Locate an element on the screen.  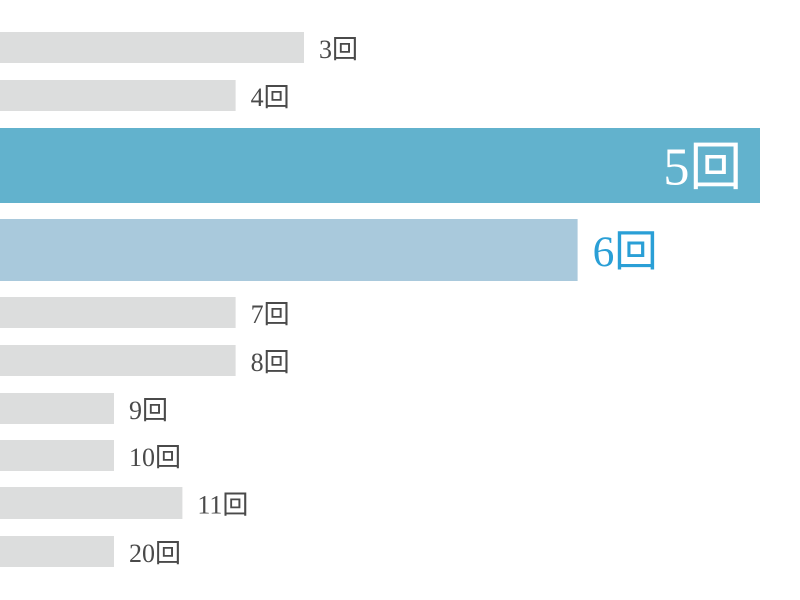
bar-label: 10回 is located at coordinates (155, 457).